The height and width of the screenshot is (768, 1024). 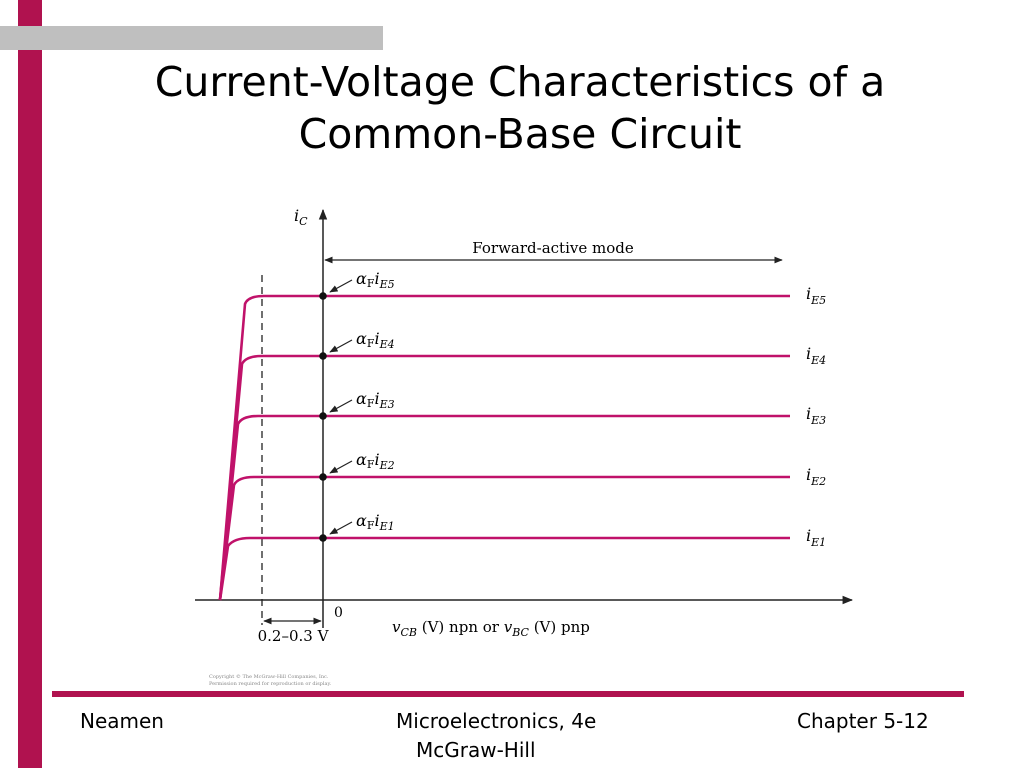 I want to click on forward-active-mode-label: Forward-active mode, so click(x=553, y=248).